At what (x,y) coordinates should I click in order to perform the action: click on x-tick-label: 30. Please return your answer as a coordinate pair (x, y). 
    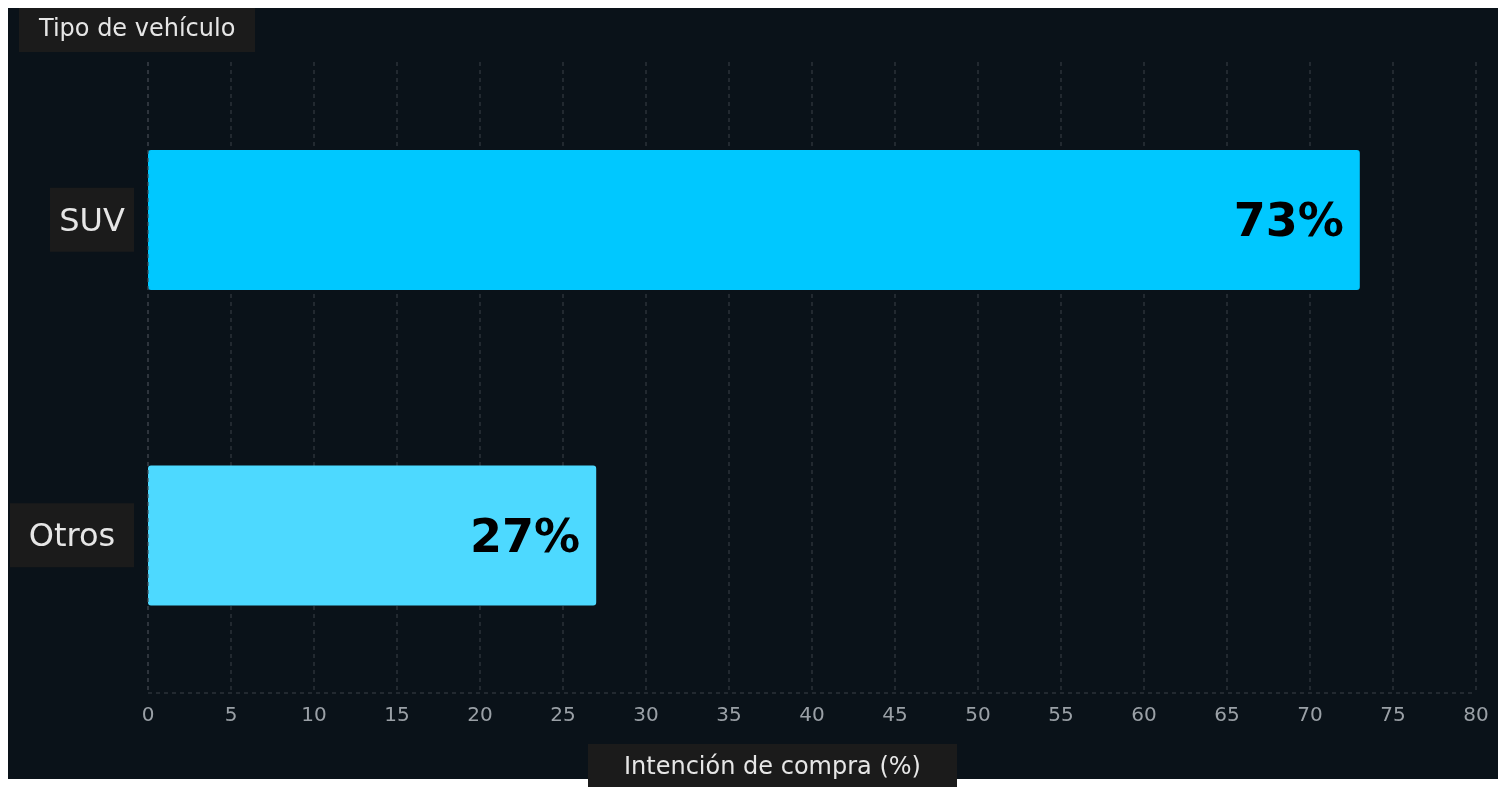
    Looking at the image, I should click on (646, 714).